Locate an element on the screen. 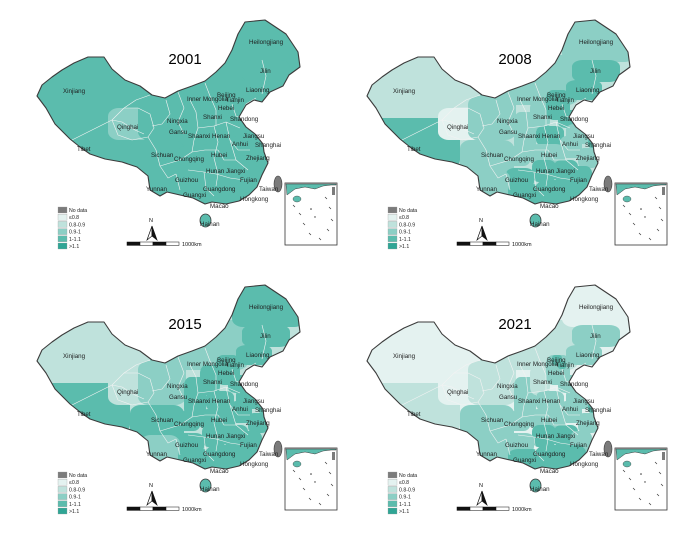 The width and height of the screenshot is (680, 537). label-jilin: Jilin is located at coordinates (265, 336).